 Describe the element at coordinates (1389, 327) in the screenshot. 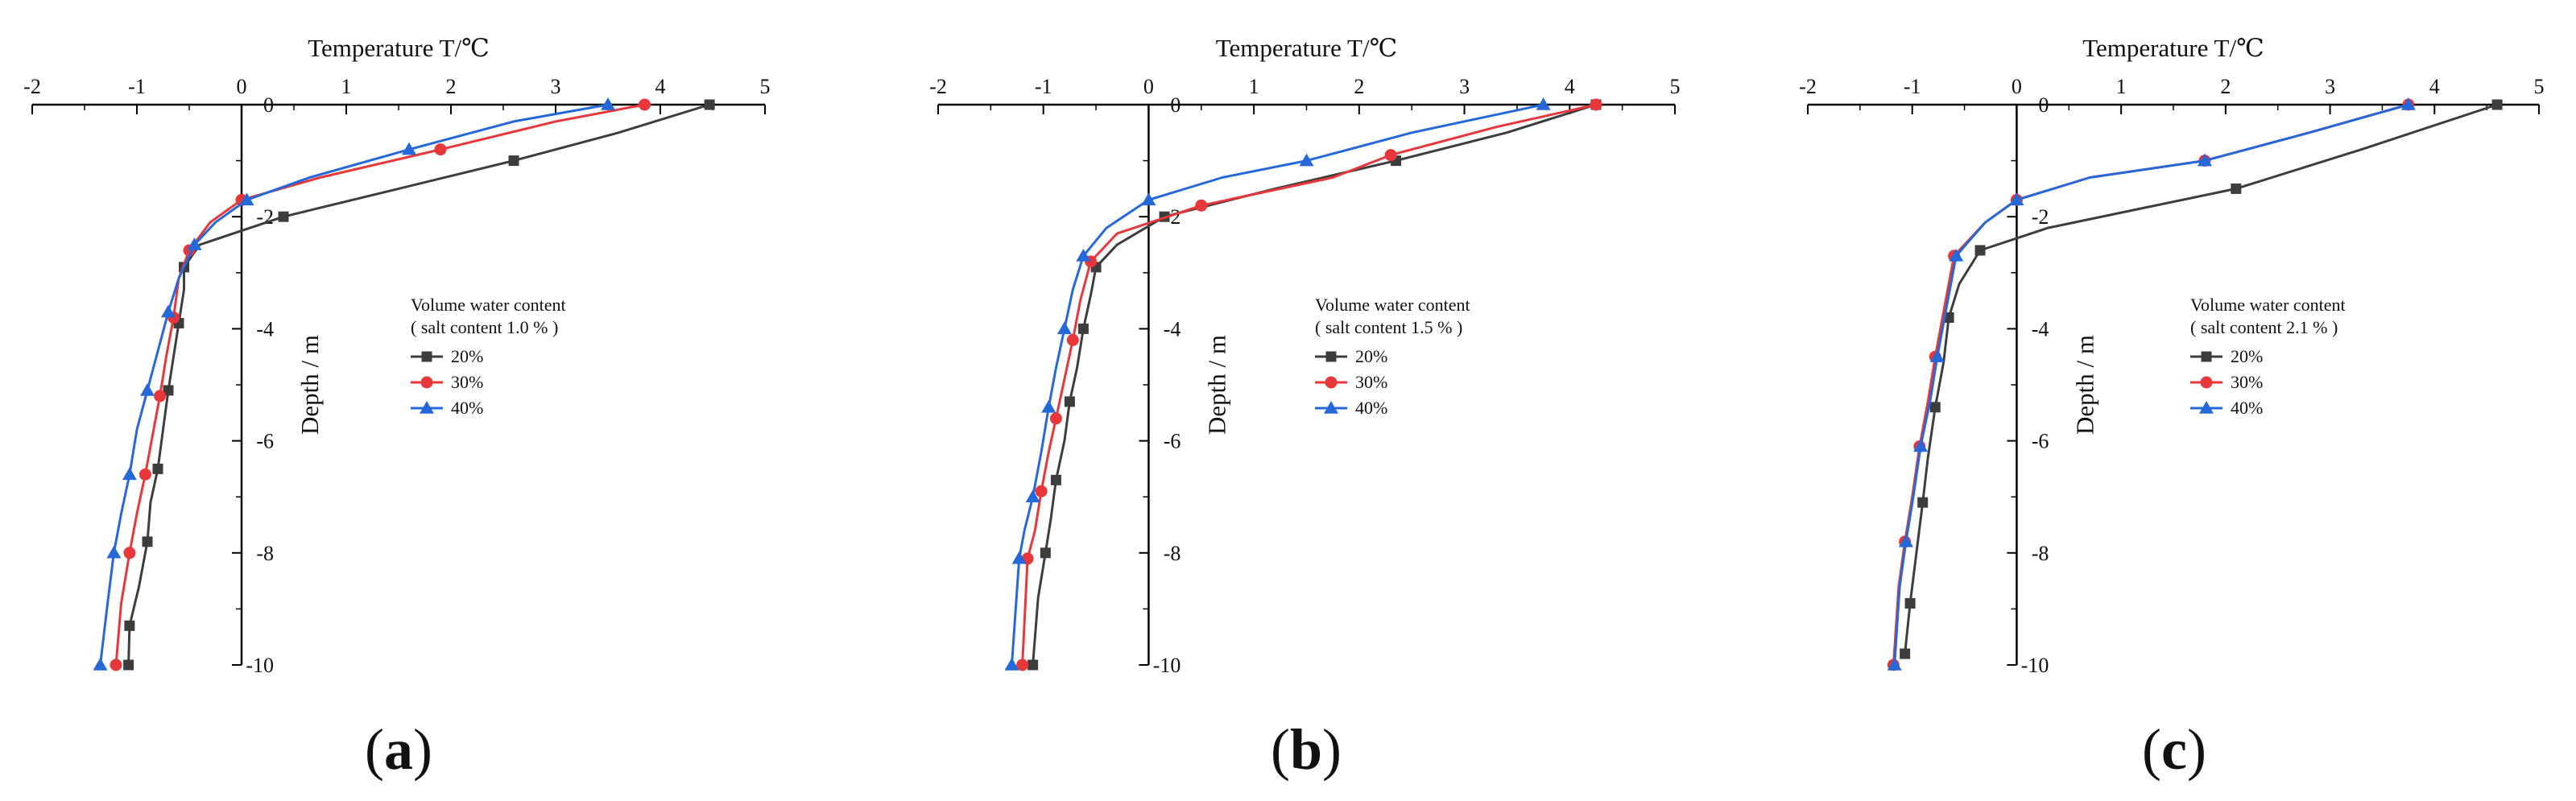

I see `legend-subtitle: ( salt content 1.5 % )` at that location.